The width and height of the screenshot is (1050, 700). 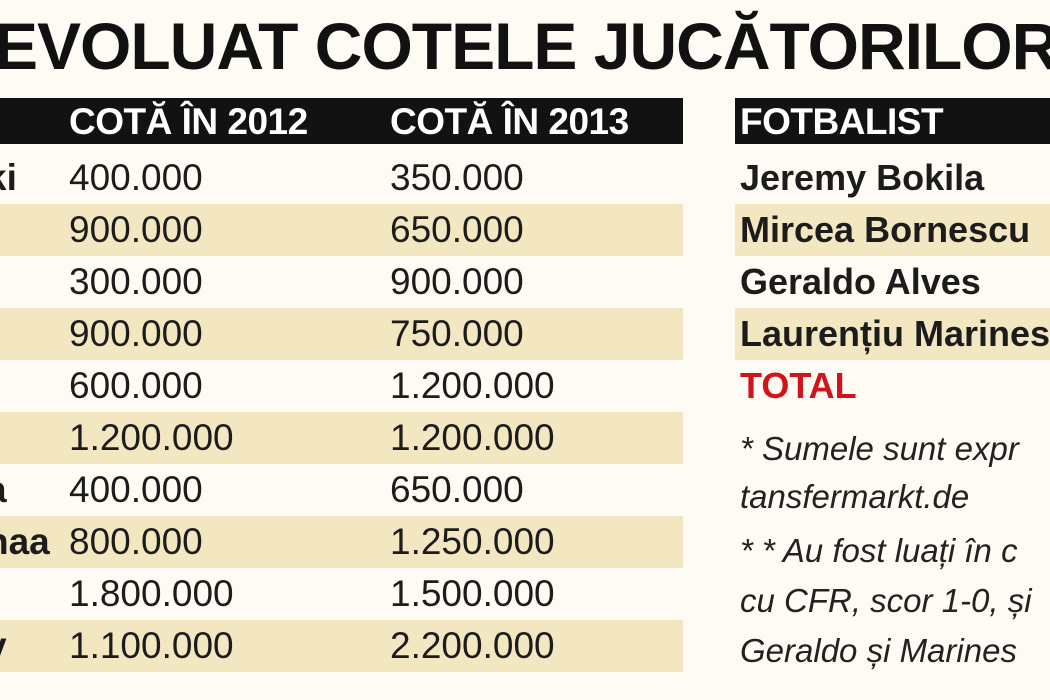 I want to click on value-2013: 1.250.000, so click(x=472, y=541).